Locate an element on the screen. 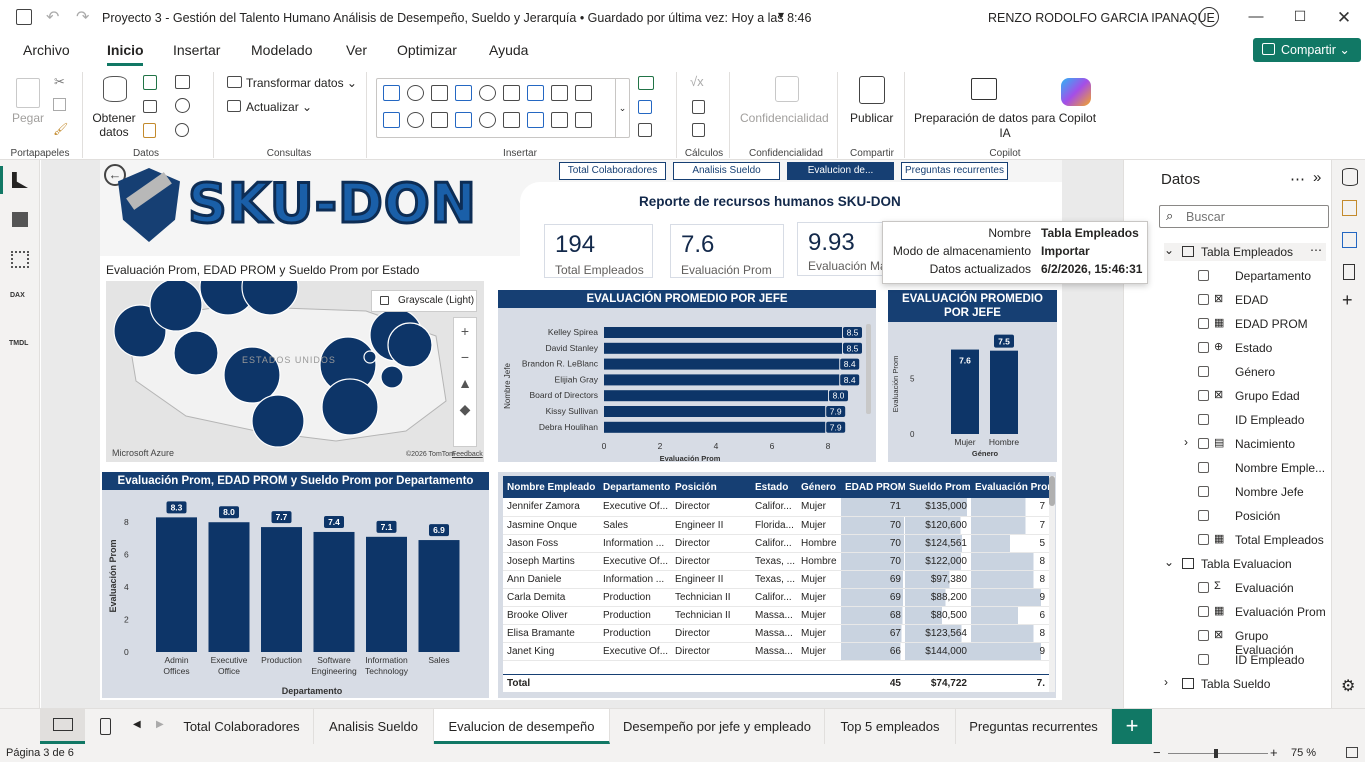 The image size is (1365, 762). menu-ver: Ver is located at coordinates (357, 50).